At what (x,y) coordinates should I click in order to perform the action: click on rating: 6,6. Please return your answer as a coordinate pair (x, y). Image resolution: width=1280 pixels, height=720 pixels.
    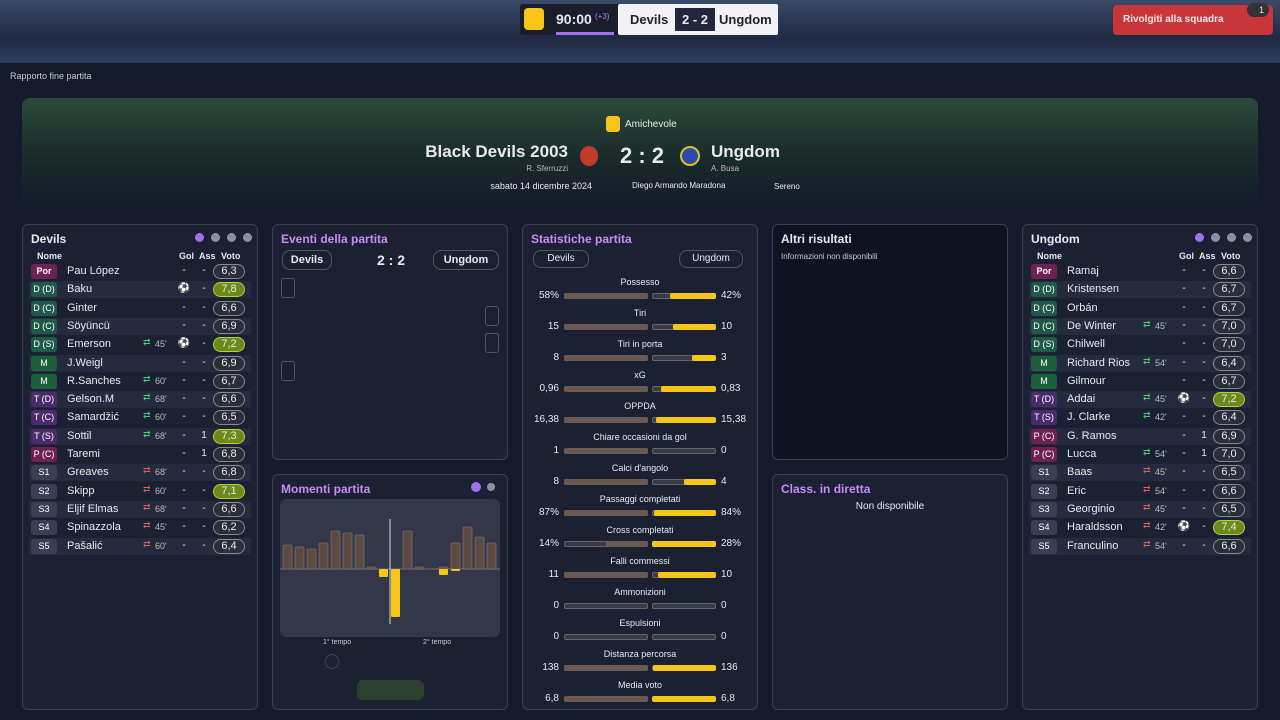
    Looking at the image, I should click on (1229, 546).